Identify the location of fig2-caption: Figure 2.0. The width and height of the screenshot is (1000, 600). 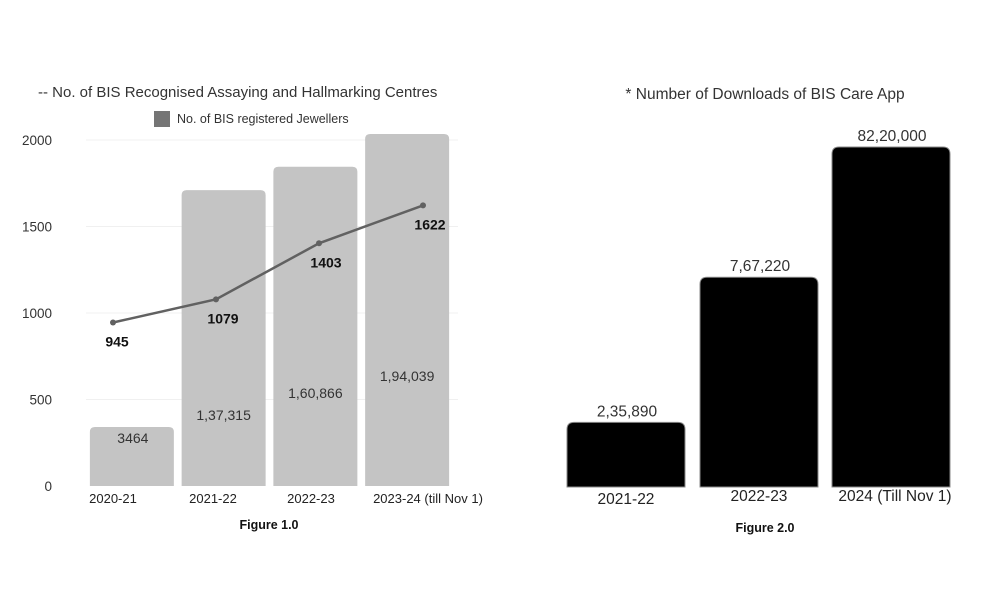
(764, 528).